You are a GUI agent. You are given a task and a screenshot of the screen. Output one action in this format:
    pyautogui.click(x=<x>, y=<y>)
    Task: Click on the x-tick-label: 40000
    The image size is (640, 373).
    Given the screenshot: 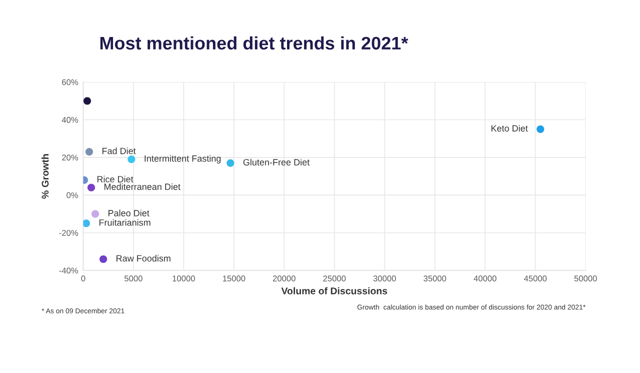 What is the action you would take?
    pyautogui.click(x=485, y=279)
    